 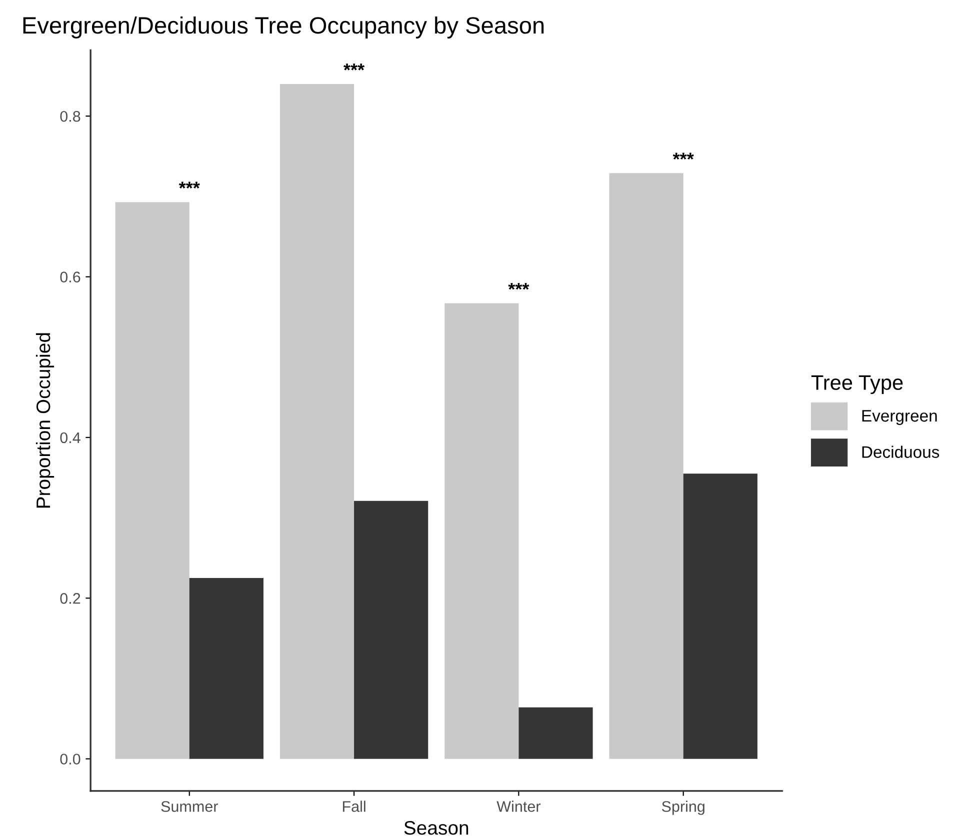 What do you see at coordinates (70, 438) in the screenshot?
I see `y-tick-label: 0.4` at bounding box center [70, 438].